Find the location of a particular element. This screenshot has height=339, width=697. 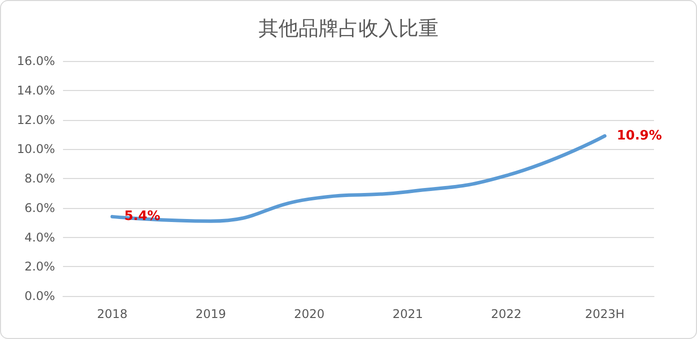

data-label: 10.9% is located at coordinates (639, 136).